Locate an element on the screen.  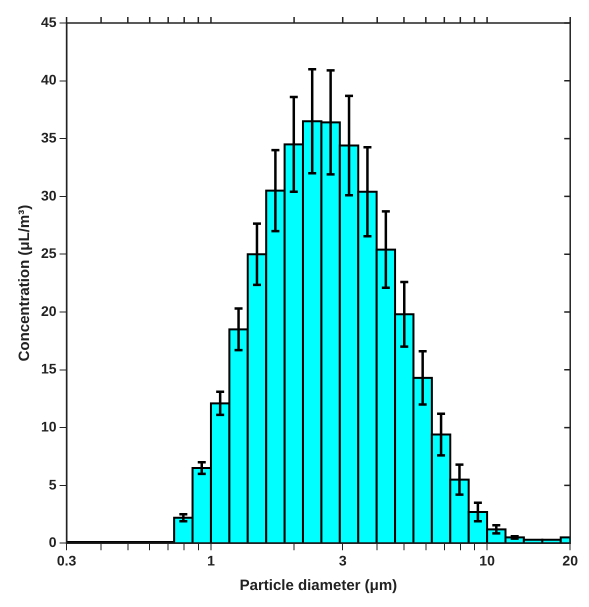
y-tick-label: 40 is located at coordinates (48, 80).